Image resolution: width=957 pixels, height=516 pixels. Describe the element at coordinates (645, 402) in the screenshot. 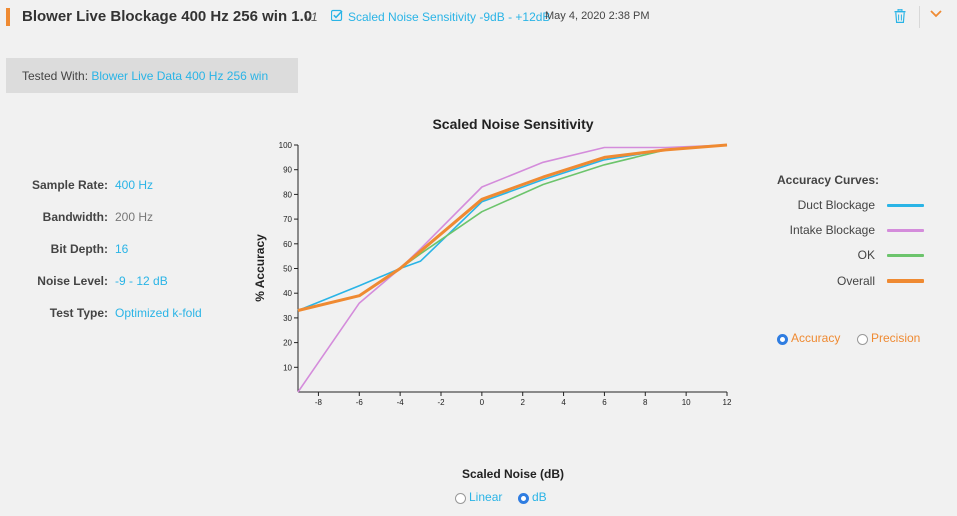

I see `x-tick-label: 8` at that location.